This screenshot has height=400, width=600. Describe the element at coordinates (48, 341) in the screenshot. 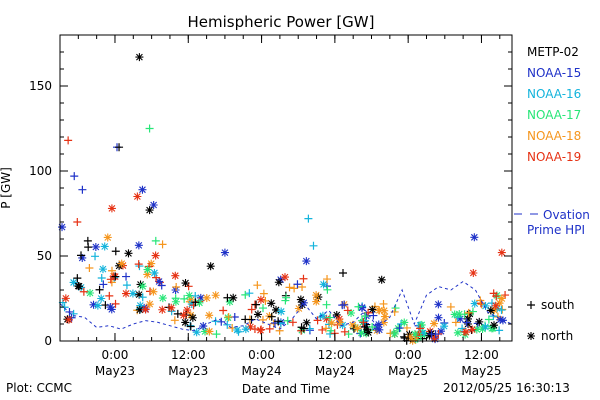

I see `y-tick-label: 0` at that location.